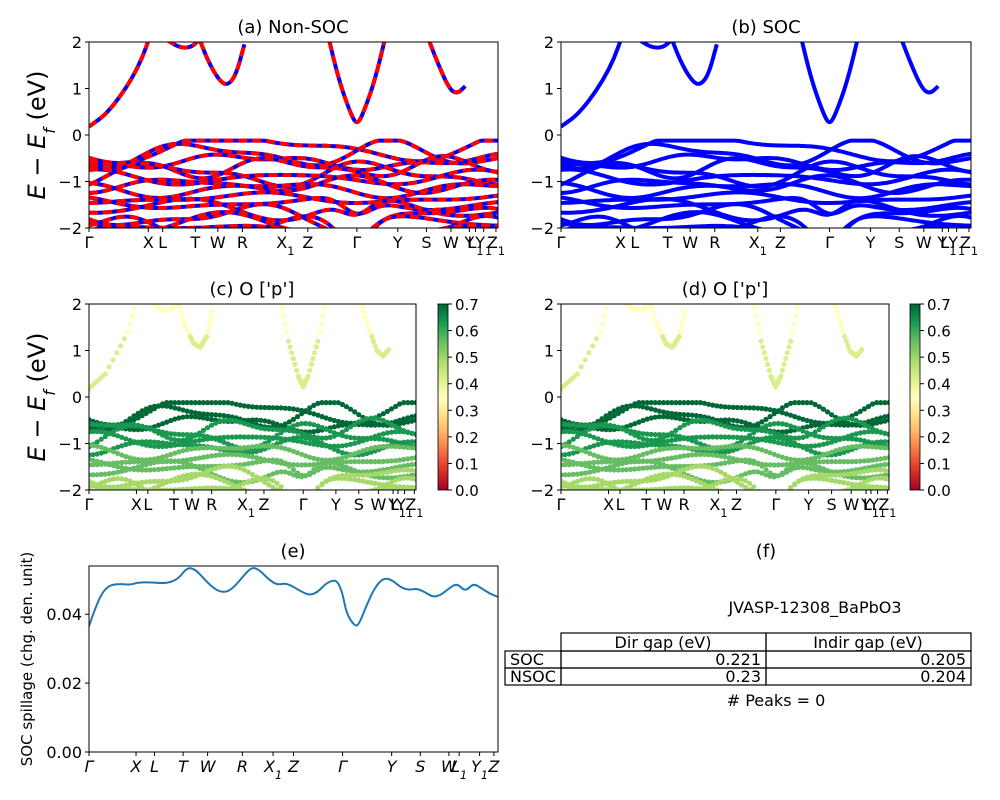 The image size is (1000, 800). What do you see at coordinates (136, 766) in the screenshot?
I see `x-tick-label: X` at bounding box center [136, 766].